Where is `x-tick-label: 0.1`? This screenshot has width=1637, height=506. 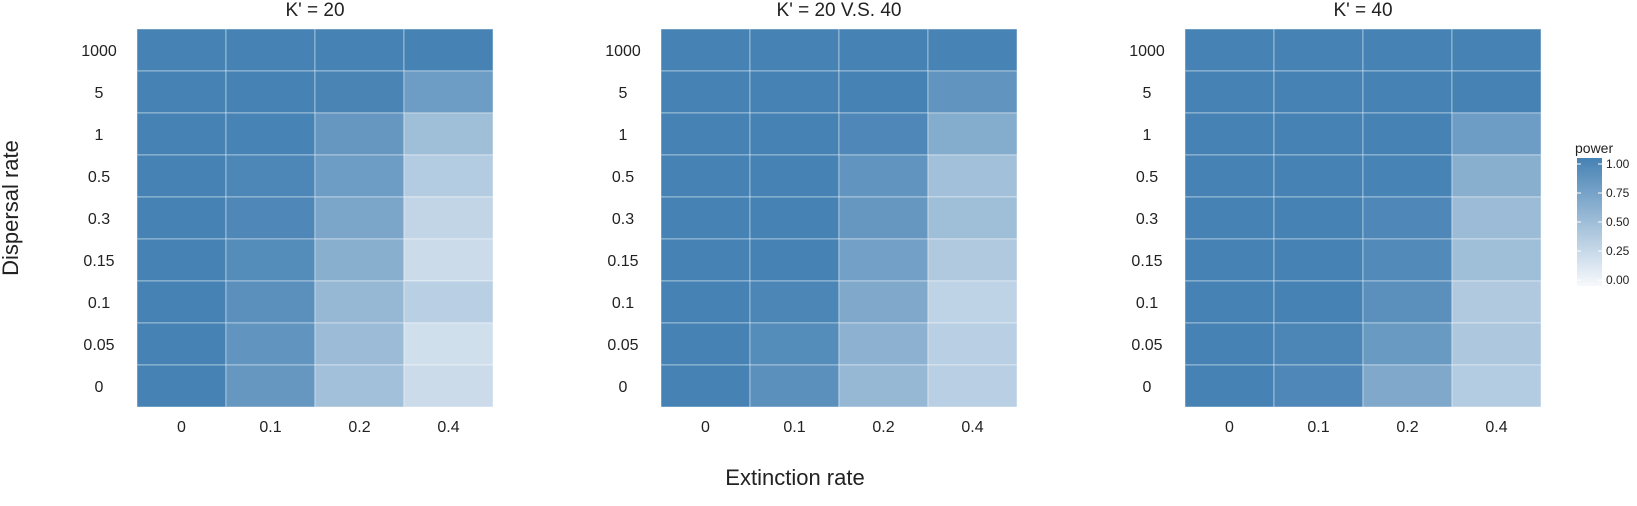 x-tick-label: 0.1 is located at coordinates (794, 427).